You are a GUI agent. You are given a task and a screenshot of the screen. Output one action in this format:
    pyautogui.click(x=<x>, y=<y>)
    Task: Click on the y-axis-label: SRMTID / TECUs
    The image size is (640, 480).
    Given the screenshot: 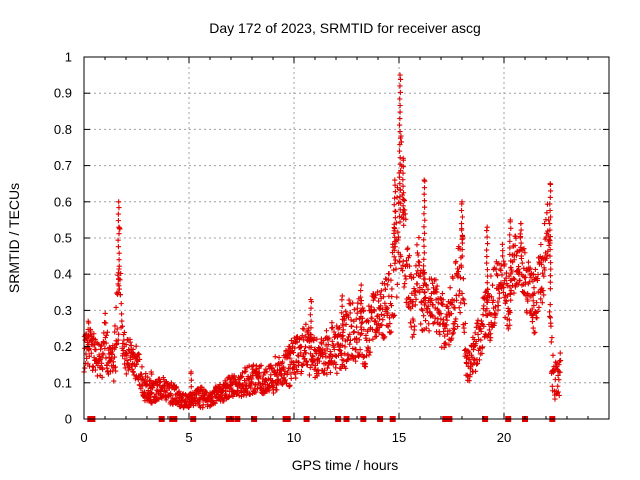 What is the action you would take?
    pyautogui.click(x=14, y=238)
    